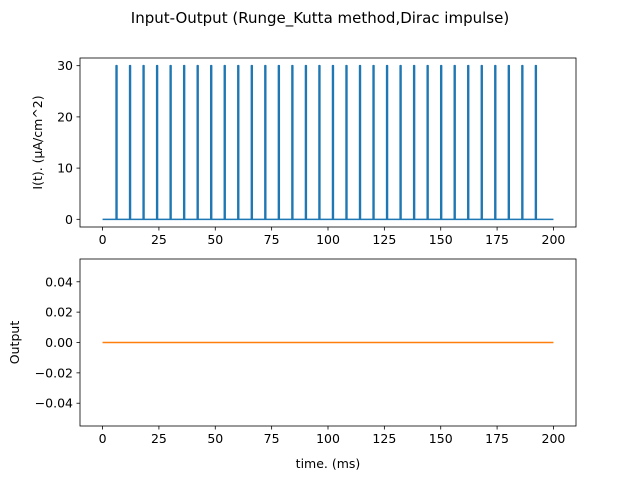 The image size is (640, 480). What do you see at coordinates (37, 142) in the screenshot?
I see `input-y-axis-label: I(t). (μA/cm^2)` at bounding box center [37, 142].